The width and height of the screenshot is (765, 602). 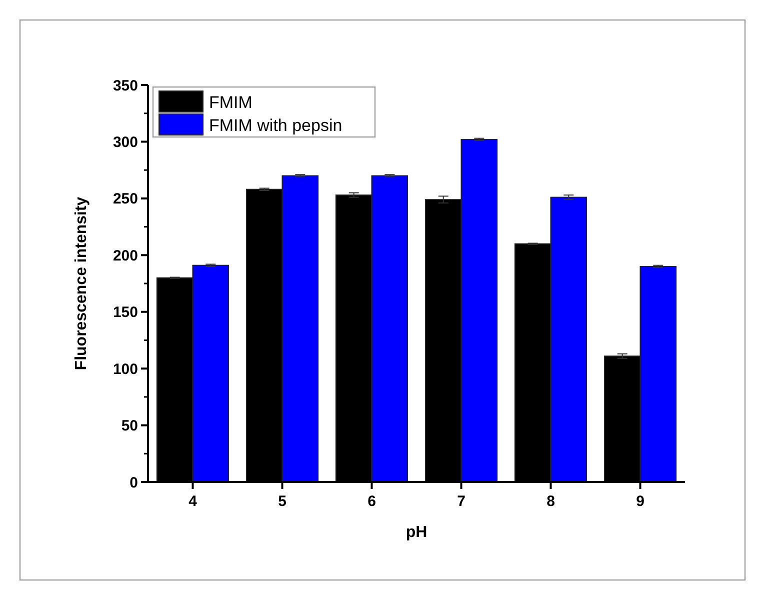 I want to click on y-tick-label: 250, so click(x=125, y=199).